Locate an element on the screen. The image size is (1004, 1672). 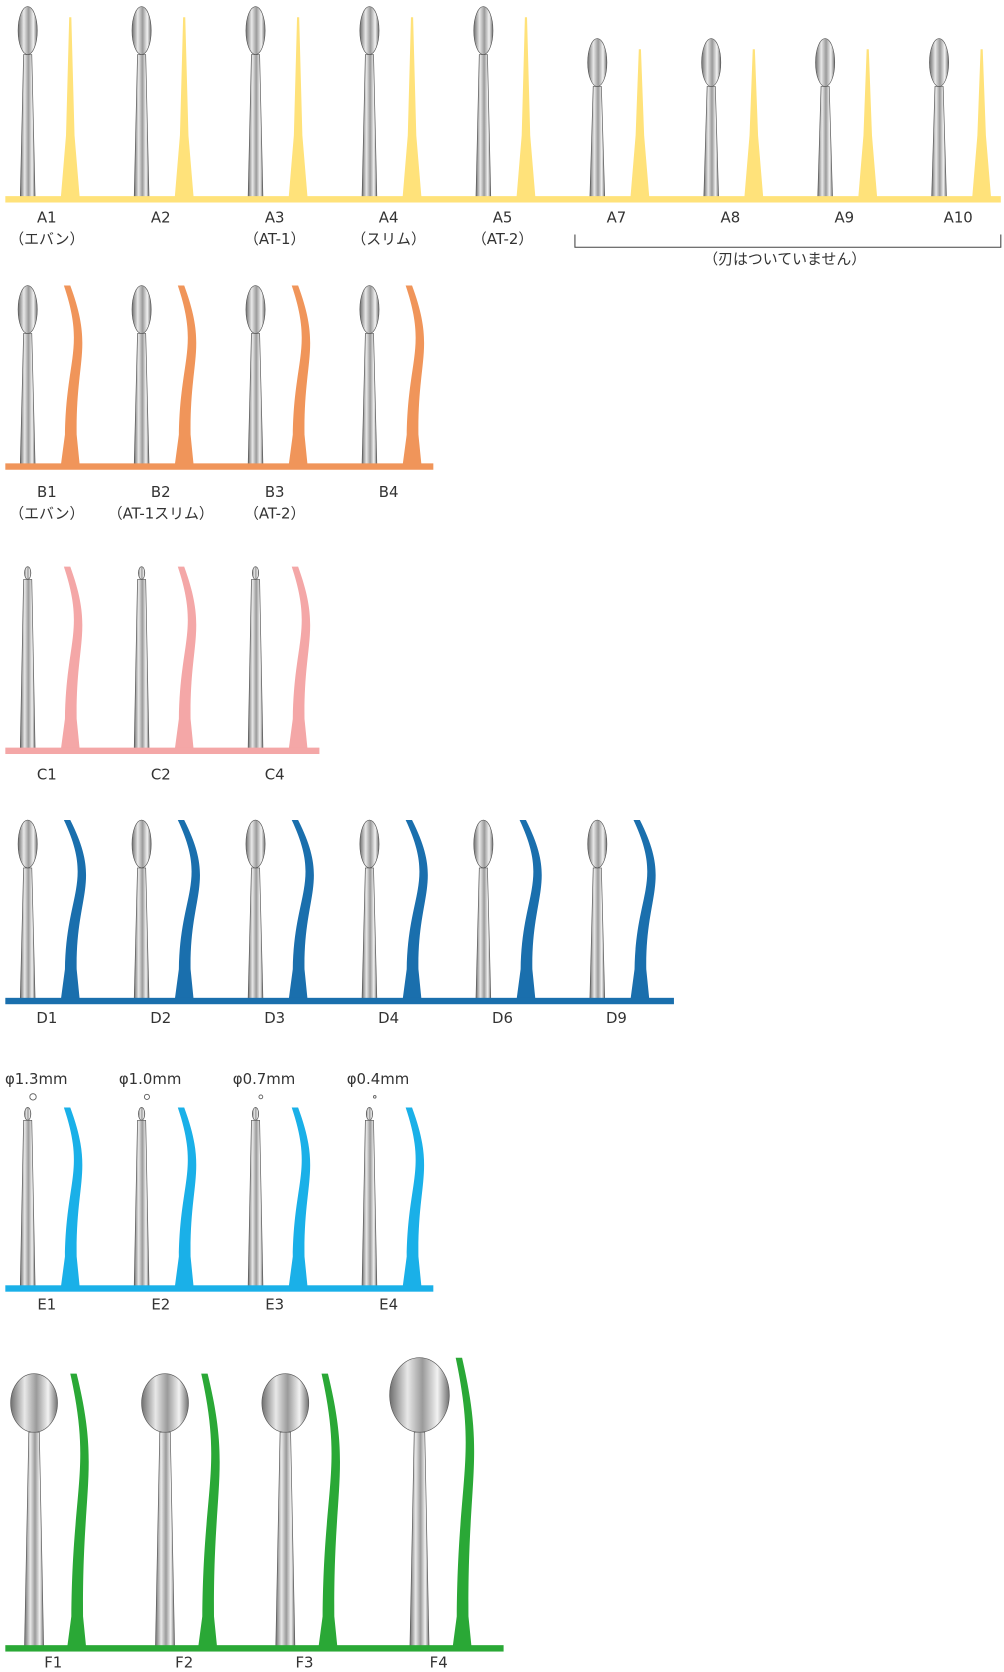
item-label: A4 is located at coordinates (389, 217).